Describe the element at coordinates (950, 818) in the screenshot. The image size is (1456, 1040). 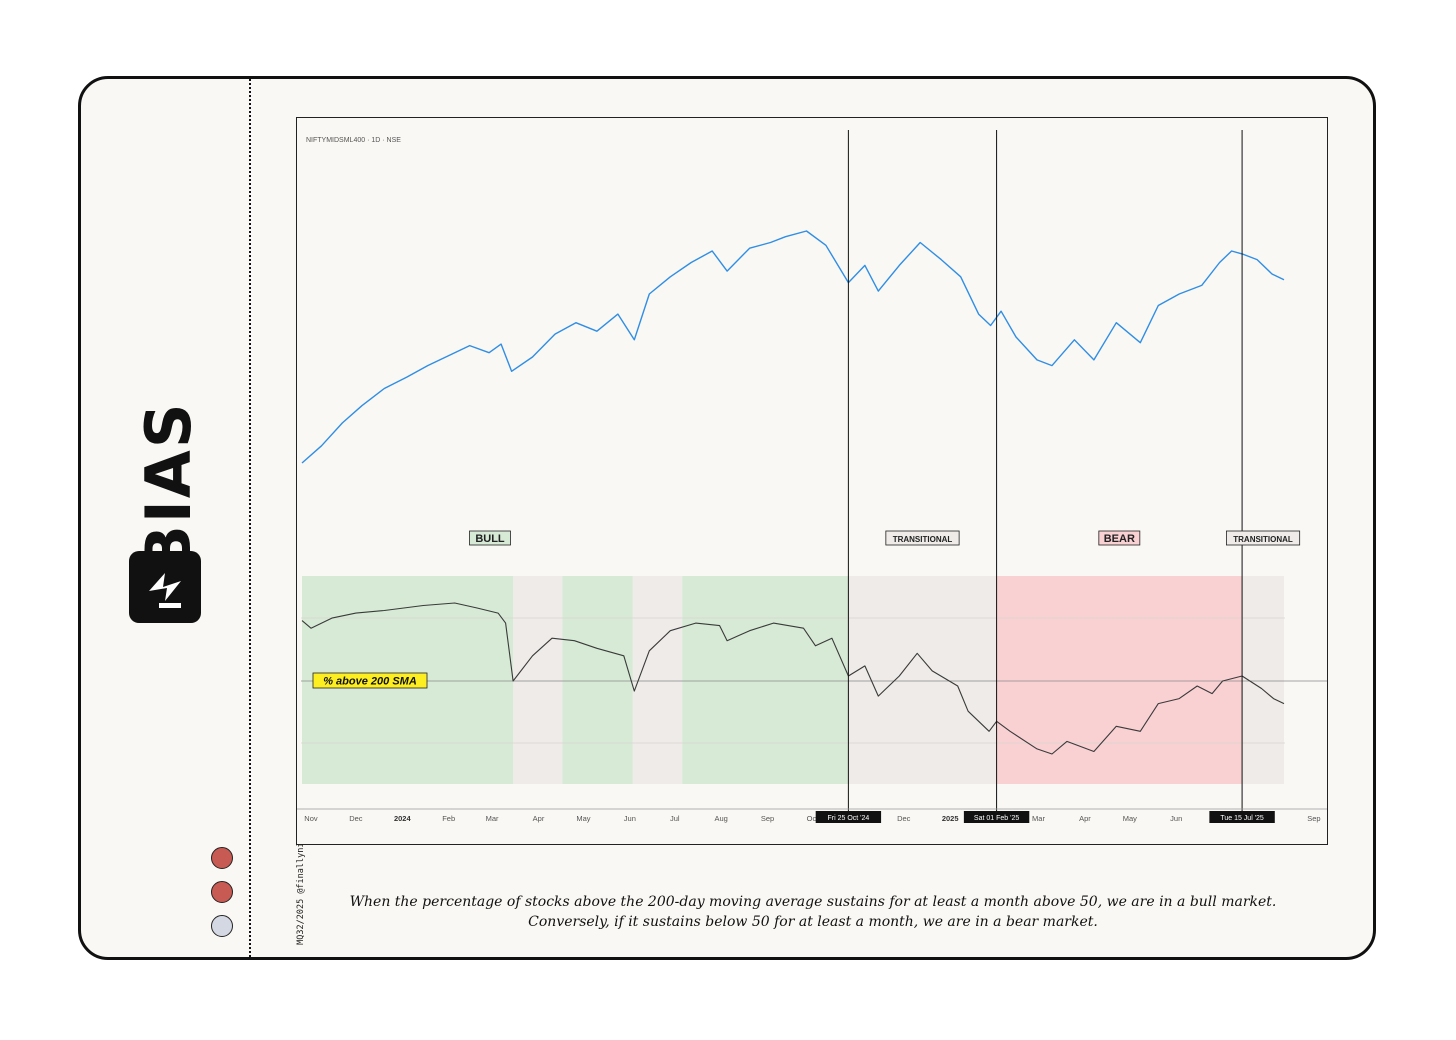
I see `x-tick-label-13: 2025` at that location.